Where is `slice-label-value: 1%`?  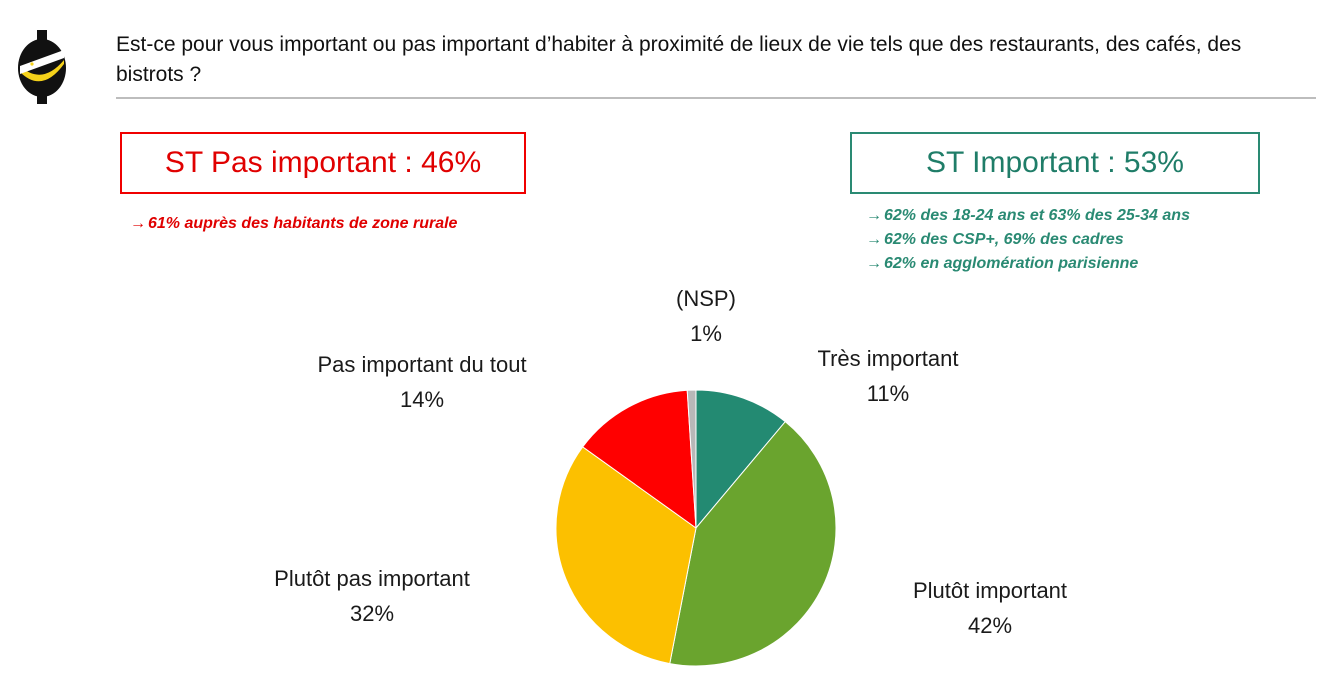
slice-label-value: 1% is located at coordinates (706, 333).